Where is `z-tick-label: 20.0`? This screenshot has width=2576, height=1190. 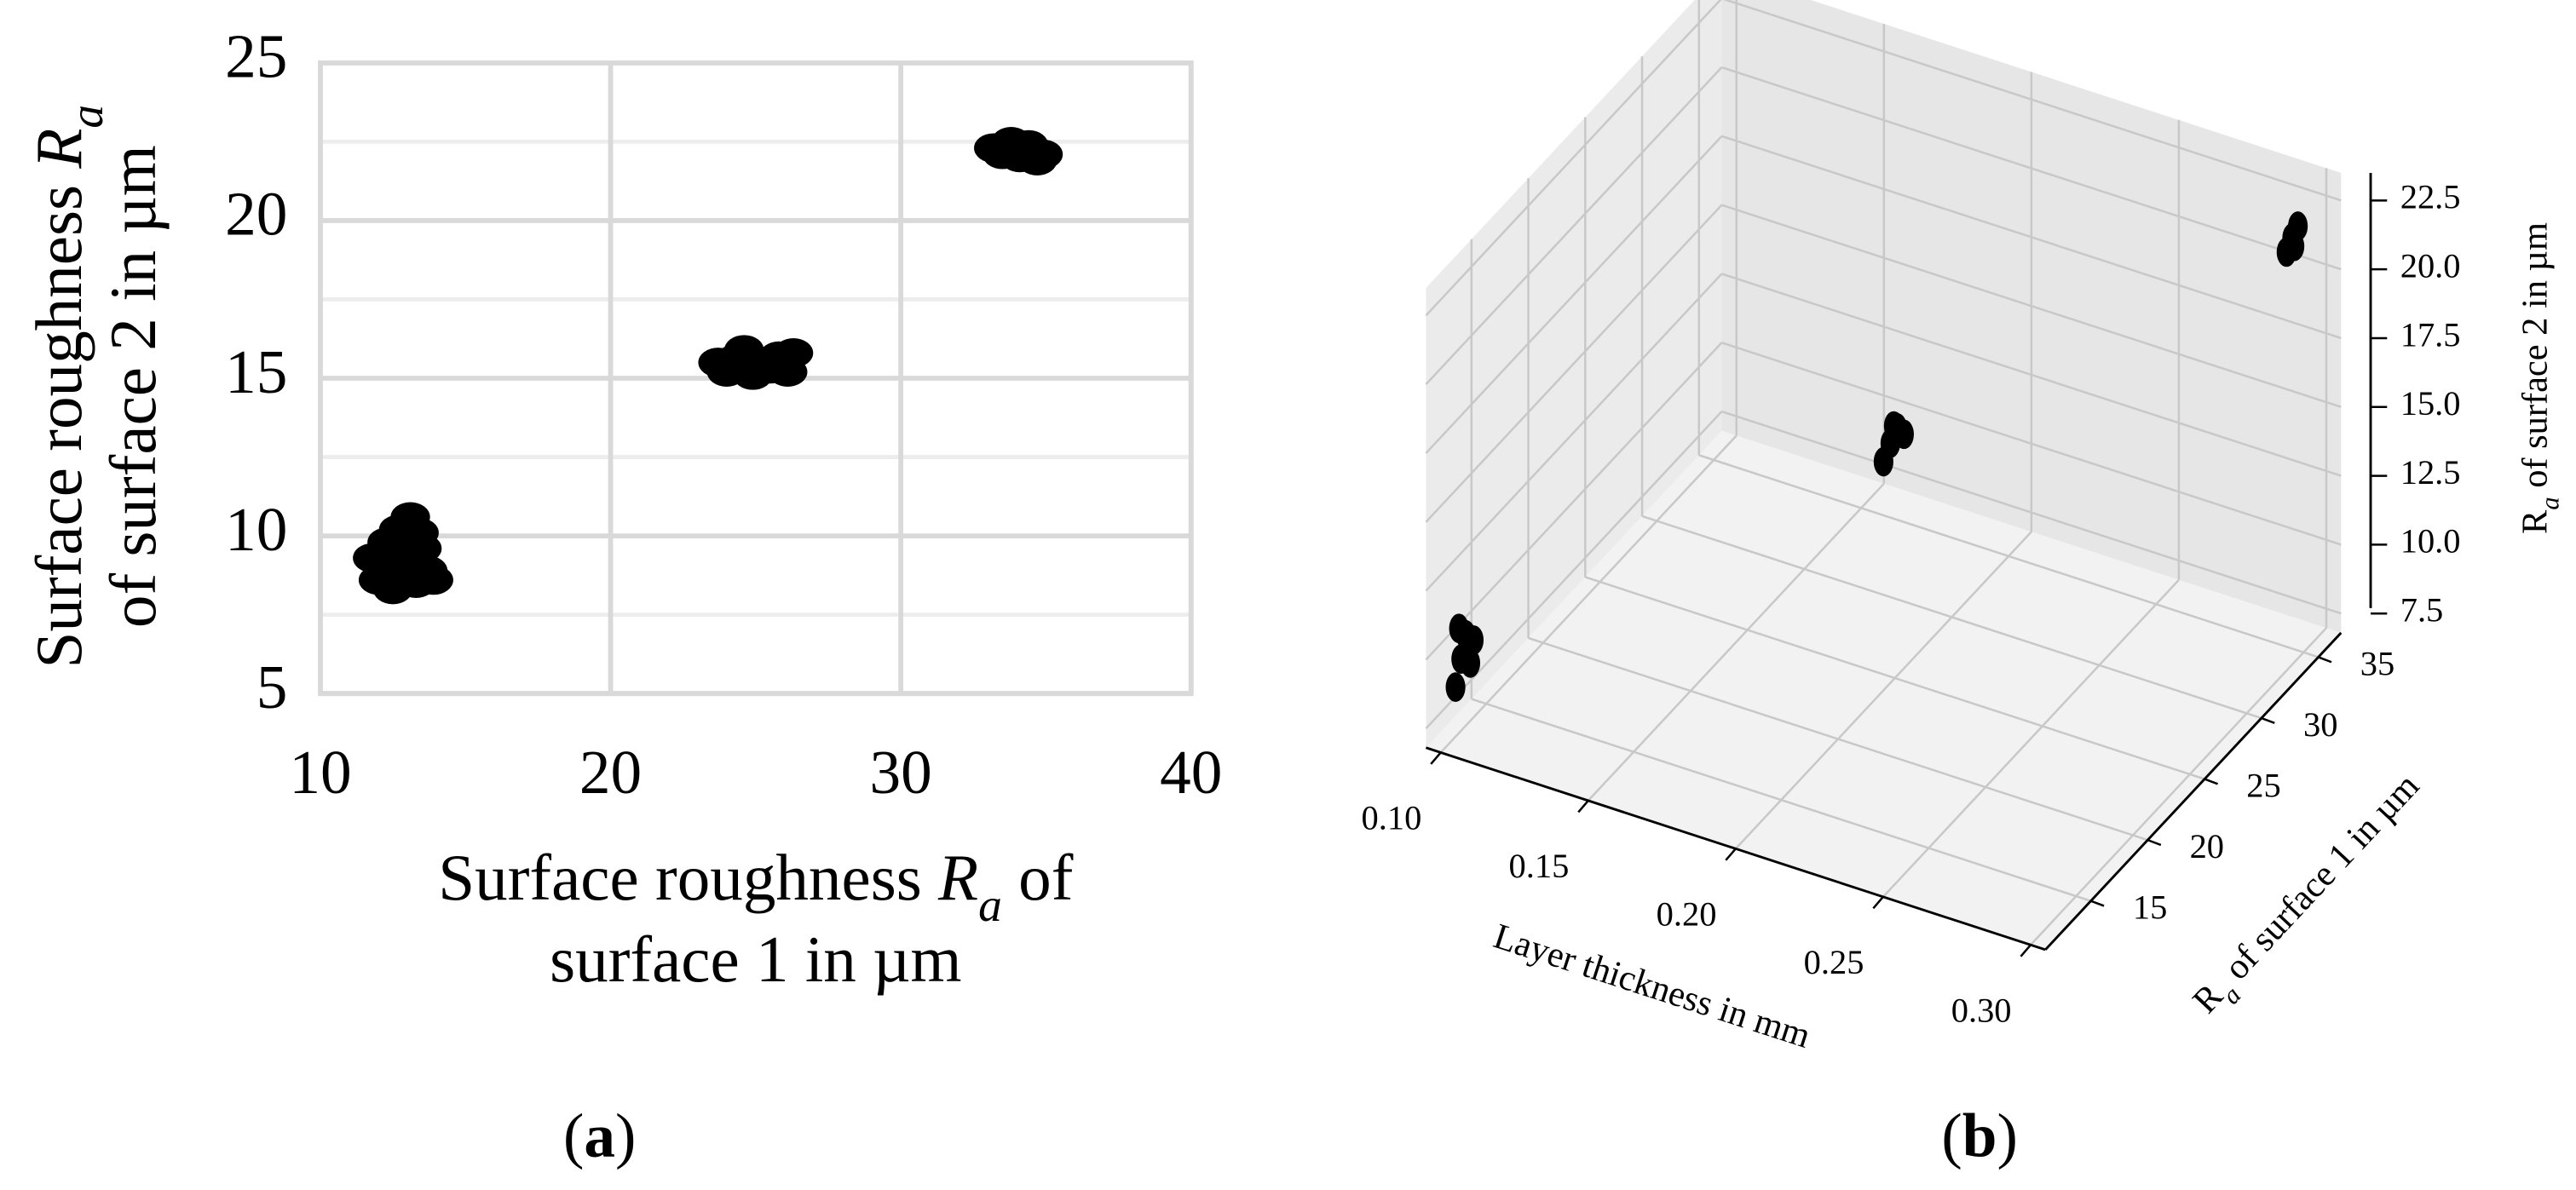
z-tick-label: 20.0 is located at coordinates (2430, 265).